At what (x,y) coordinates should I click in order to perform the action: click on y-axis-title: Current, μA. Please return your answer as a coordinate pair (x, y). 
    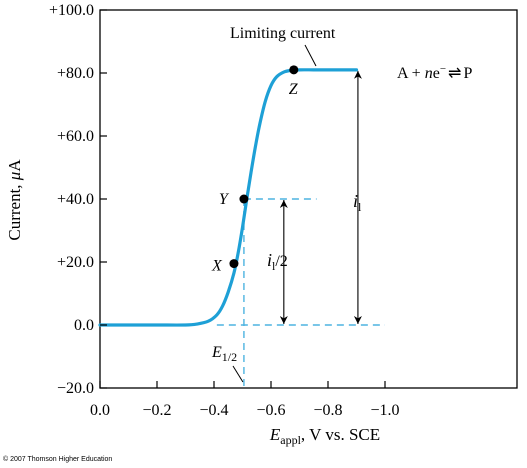
    Looking at the image, I should click on (14, 200).